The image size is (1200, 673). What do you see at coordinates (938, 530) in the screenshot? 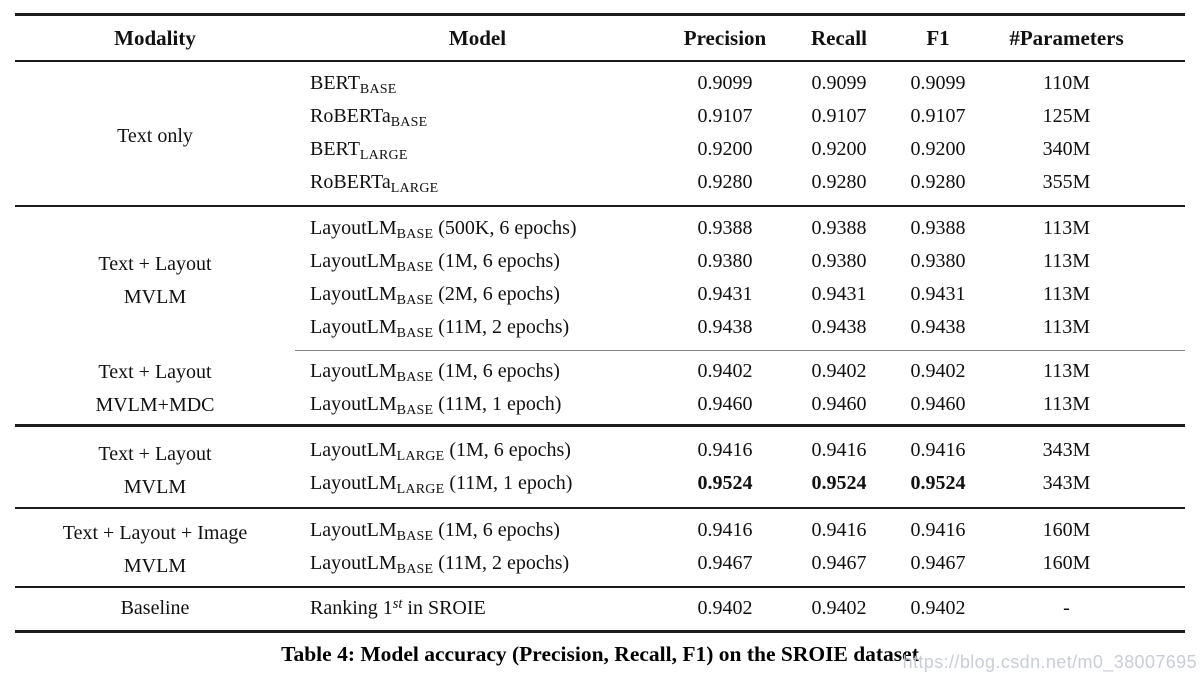
I see `f1-cell: 0.9416` at bounding box center [938, 530].